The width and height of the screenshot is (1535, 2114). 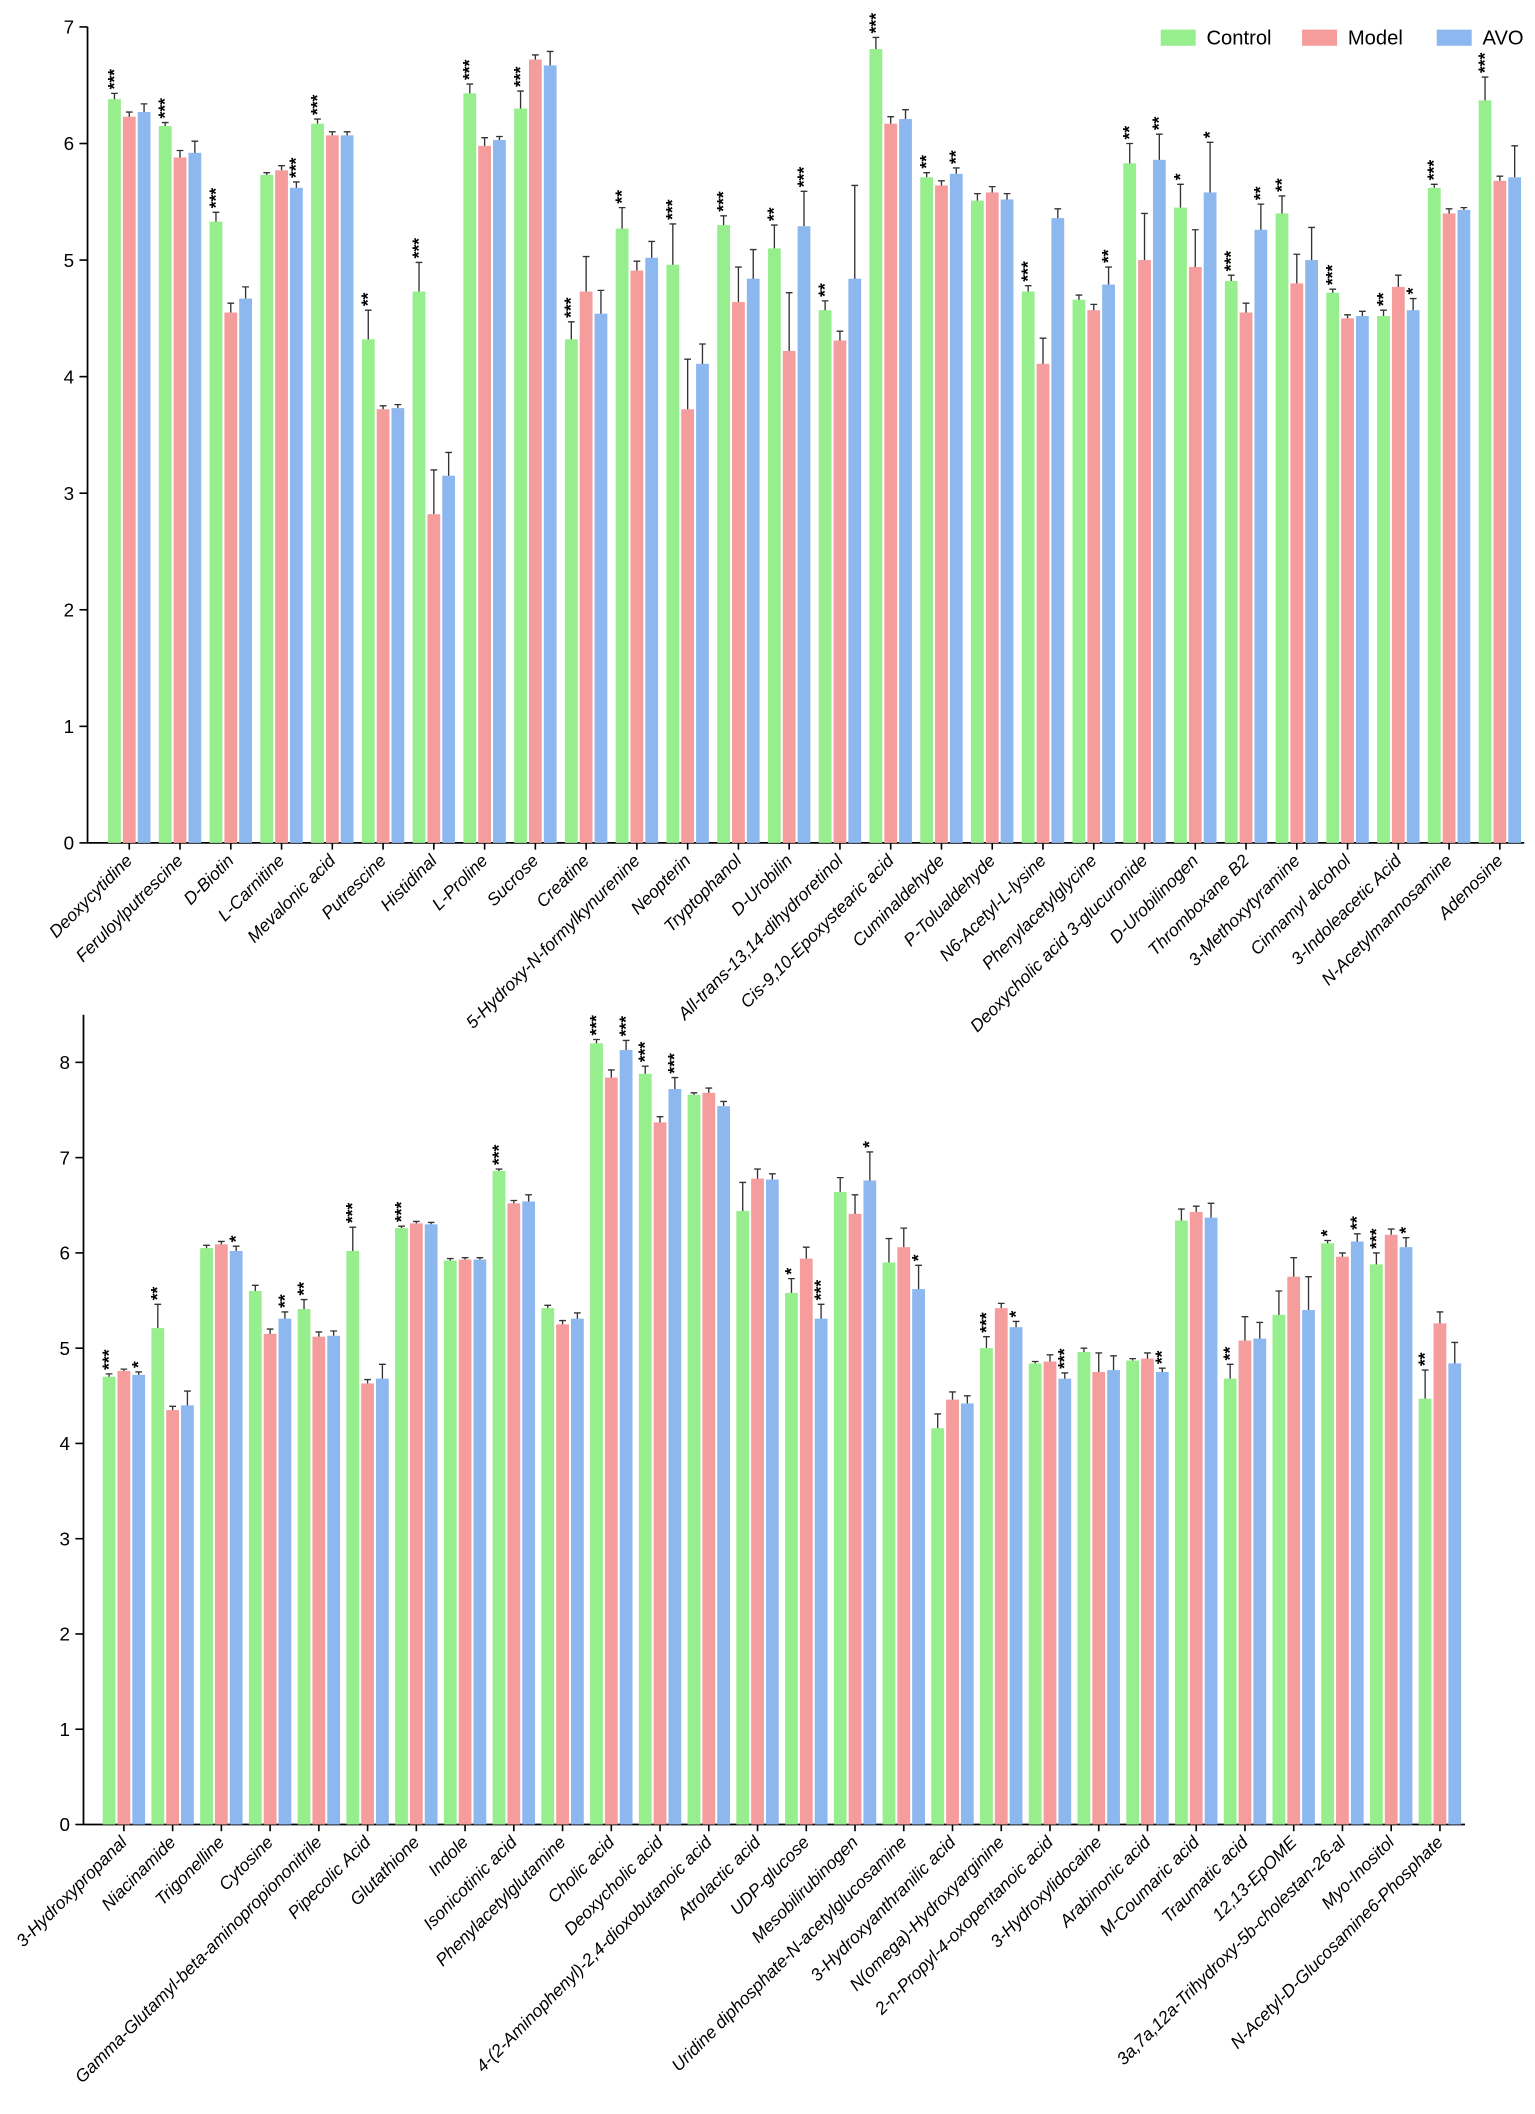 What do you see at coordinates (1254, 1878) in the screenshot?
I see `x-tick-label: 12,13-EpOME` at bounding box center [1254, 1878].